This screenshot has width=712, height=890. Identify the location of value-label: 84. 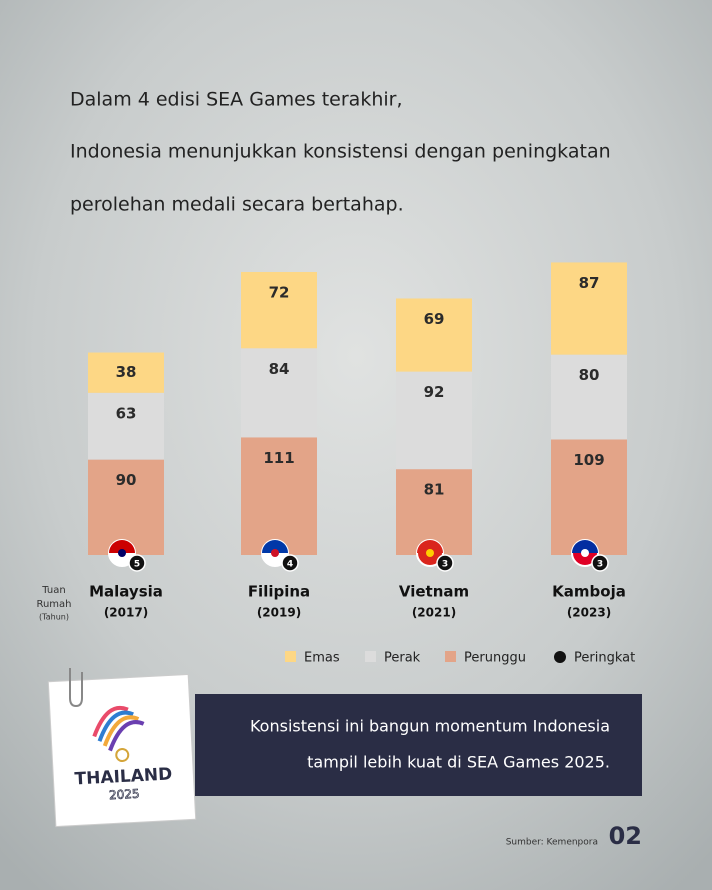
(279, 369).